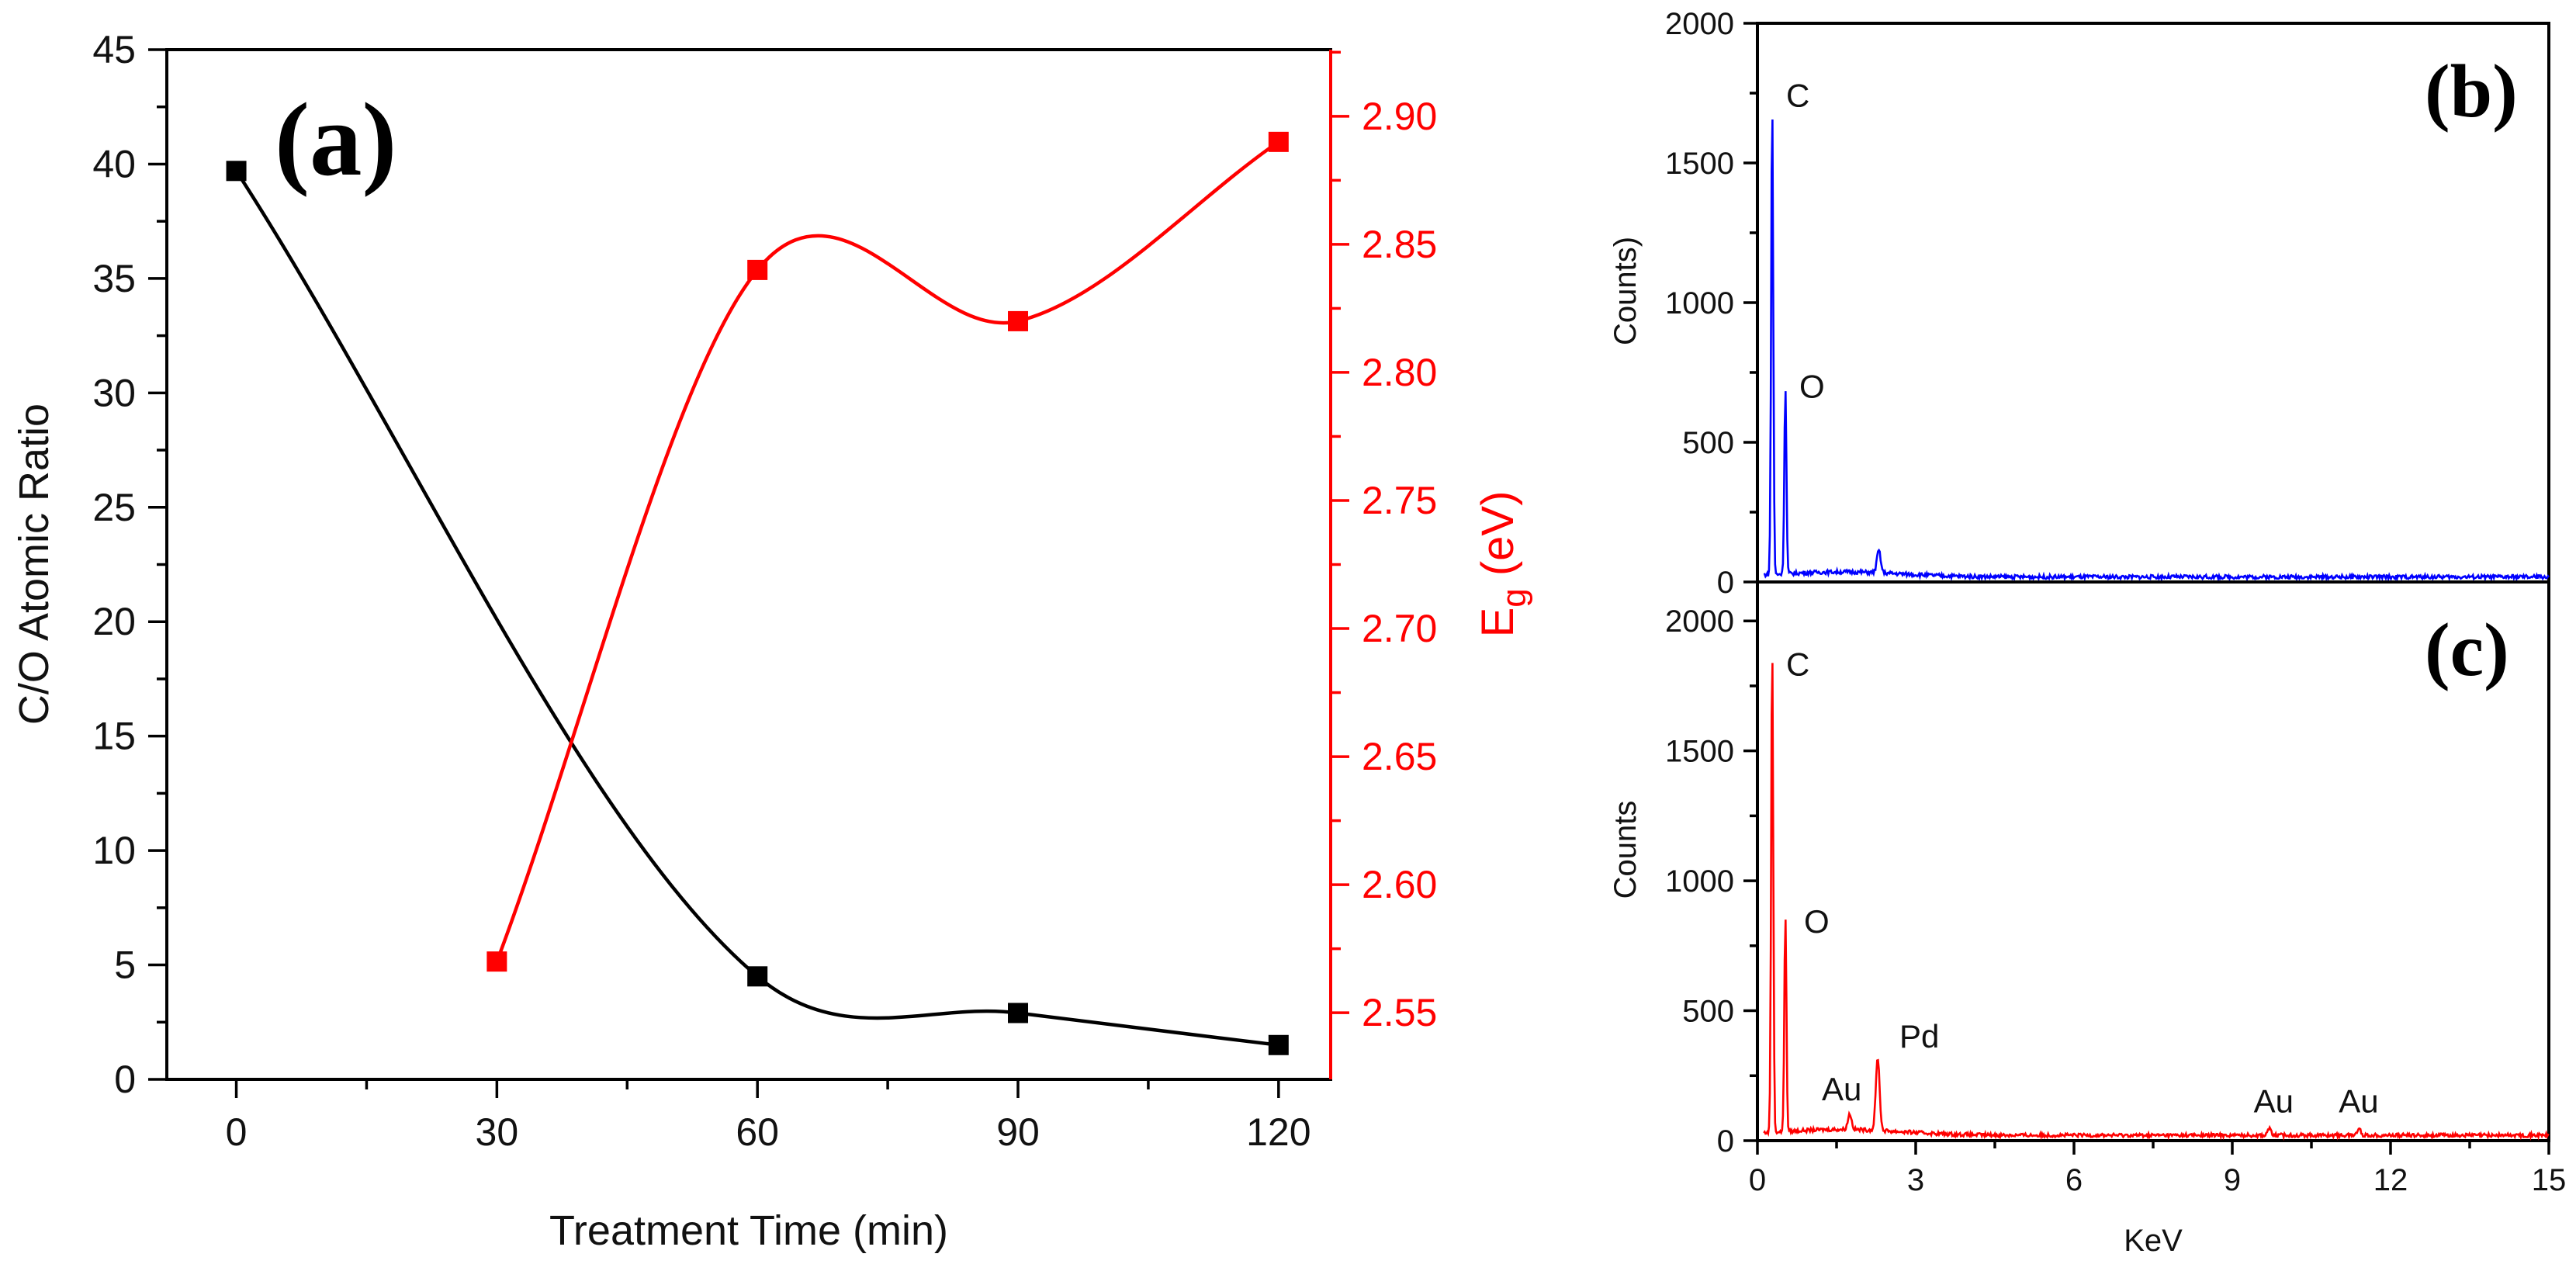  What do you see at coordinates (1798, 664) in the screenshot?
I see `panel-c-peak-label-c: C` at bounding box center [1798, 664].